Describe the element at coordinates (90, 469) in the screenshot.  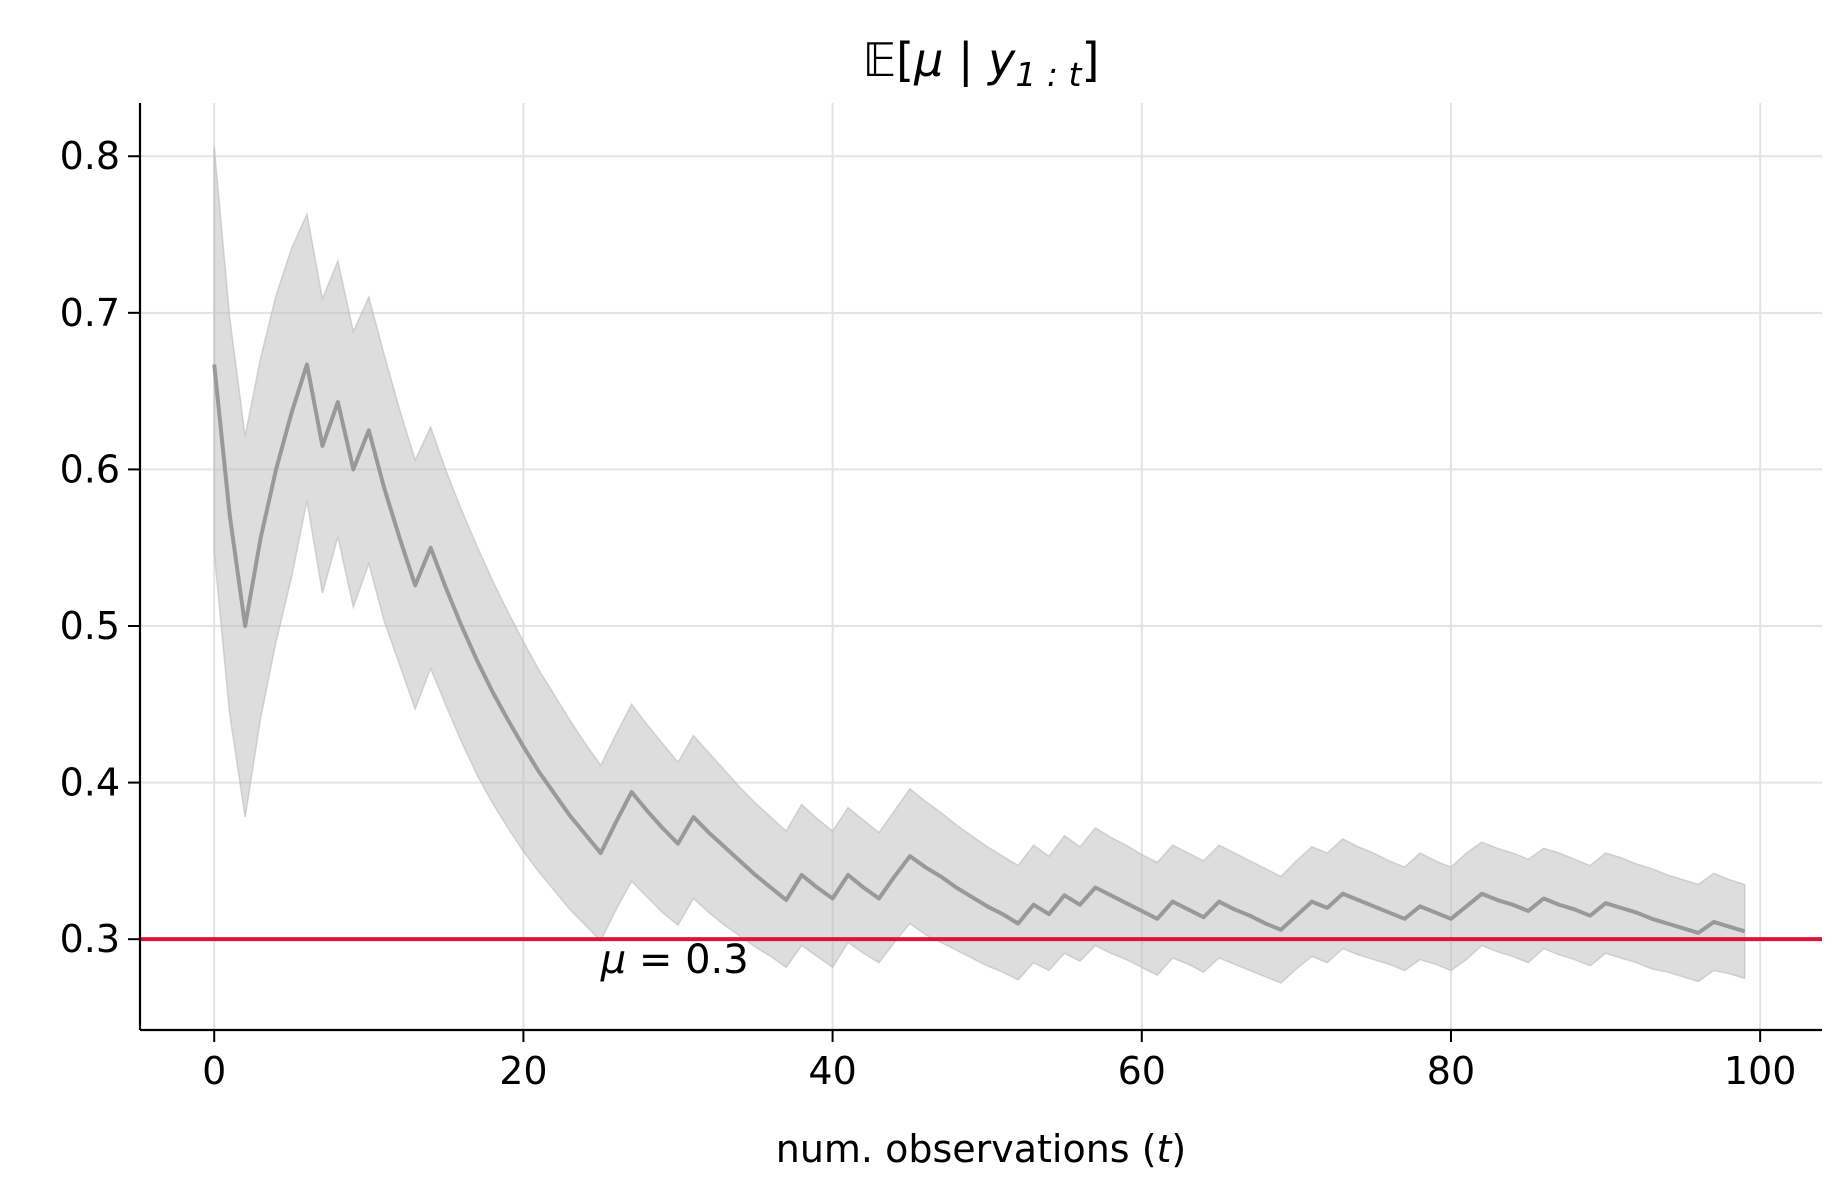
I see `y-tick-label: 0.6` at that location.